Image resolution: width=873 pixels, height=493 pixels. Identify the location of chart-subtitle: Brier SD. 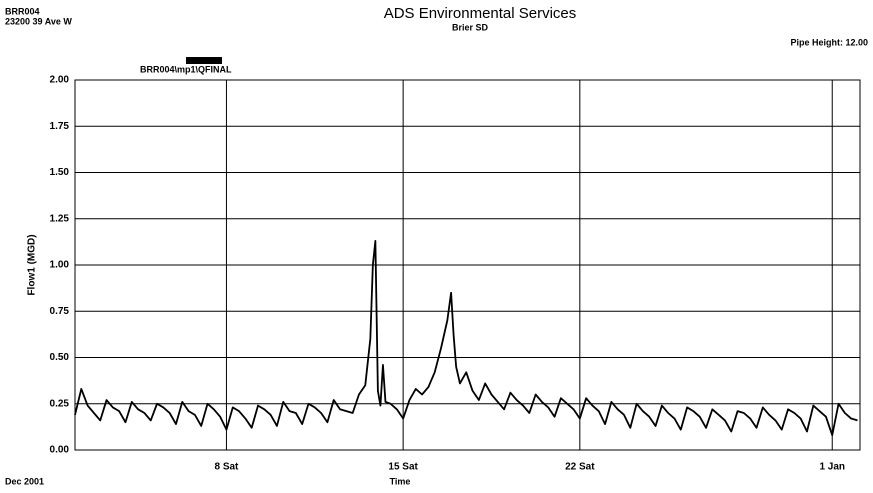
(470, 27).